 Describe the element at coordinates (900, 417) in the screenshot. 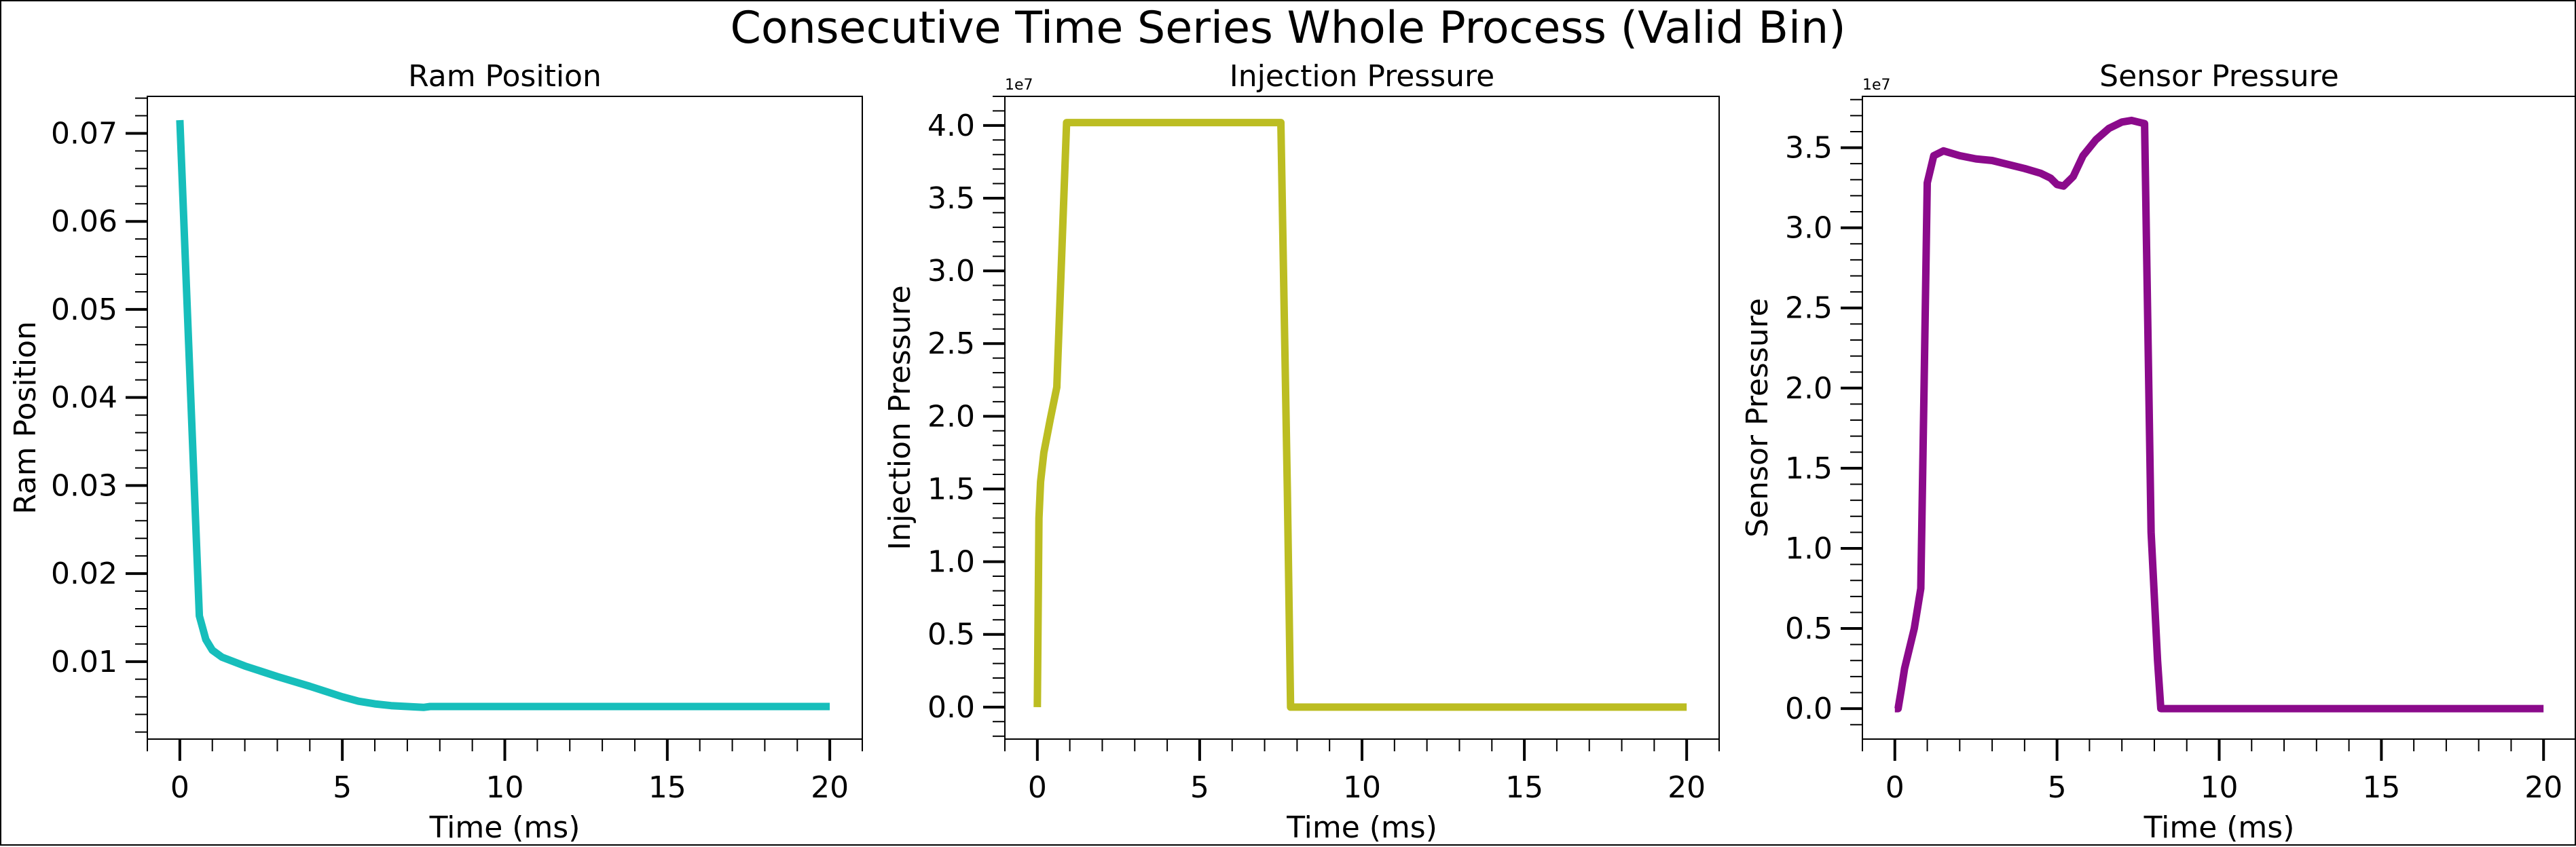

I see `injection-pressure-y-axis-label: Injection Pressure` at that location.